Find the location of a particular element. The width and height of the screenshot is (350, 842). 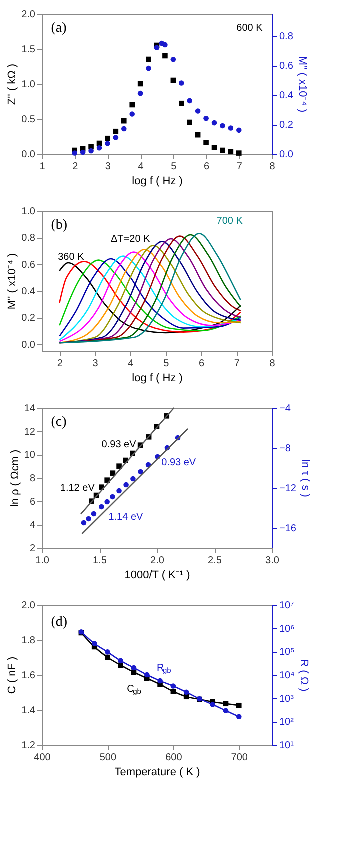

y2-tick-label: 0.8 is located at coordinates (287, 37).